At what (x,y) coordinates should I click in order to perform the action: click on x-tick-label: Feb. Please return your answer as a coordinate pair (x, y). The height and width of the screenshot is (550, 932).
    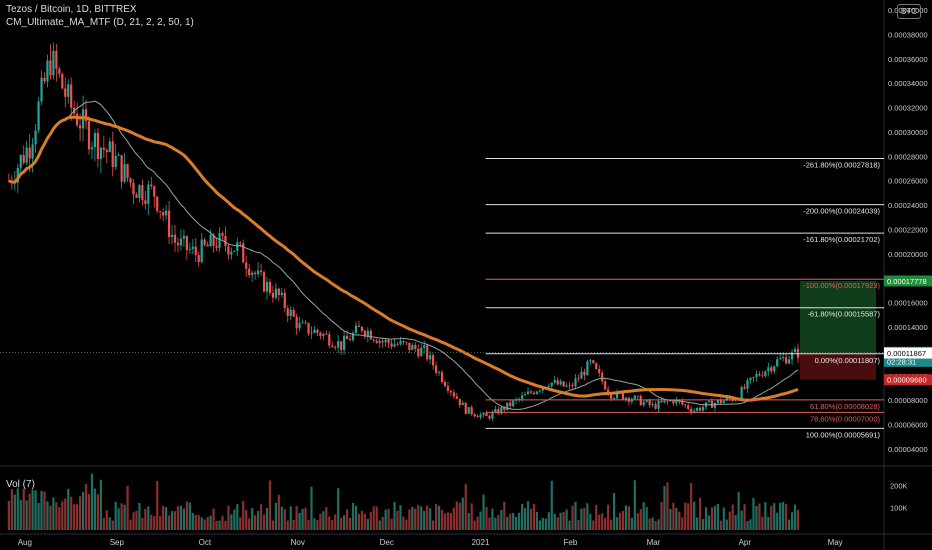
    Looking at the image, I should click on (571, 542).